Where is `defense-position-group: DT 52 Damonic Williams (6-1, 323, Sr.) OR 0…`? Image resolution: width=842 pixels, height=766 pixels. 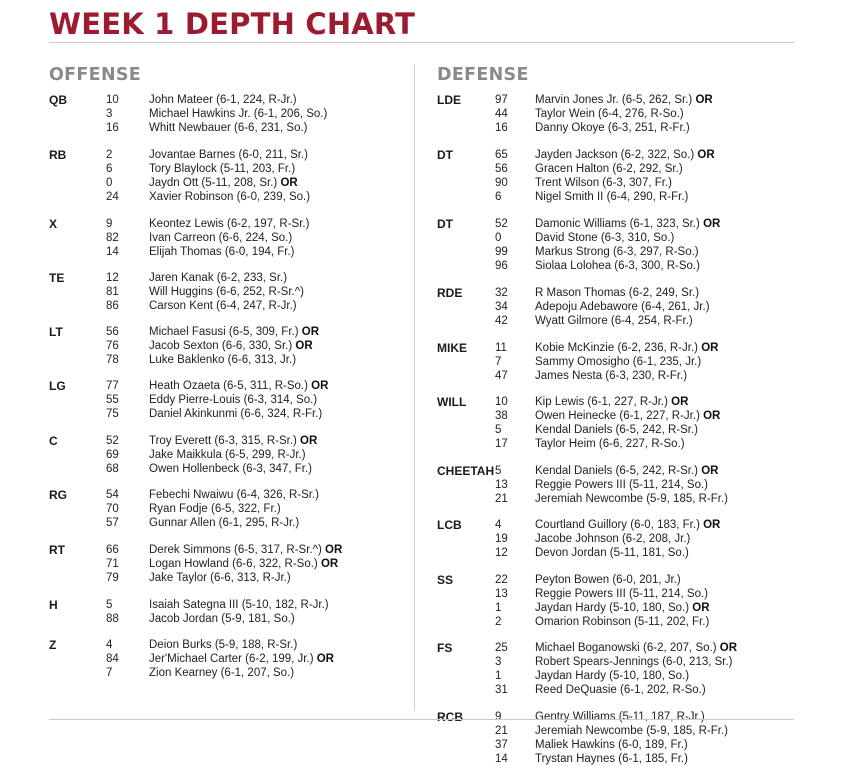 defense-position-group: DT 52 Damonic Williams (6-1, 323, Sr.) OR 0… is located at coordinates (622, 245).